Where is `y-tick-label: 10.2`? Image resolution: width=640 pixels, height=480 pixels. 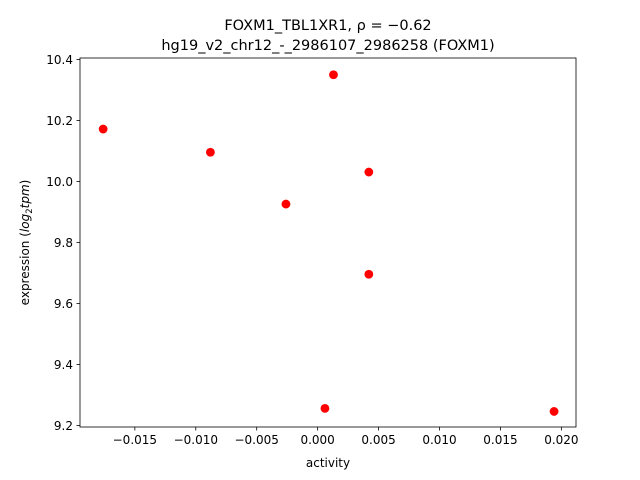 y-tick-label: 10.2 is located at coordinates (59, 121).